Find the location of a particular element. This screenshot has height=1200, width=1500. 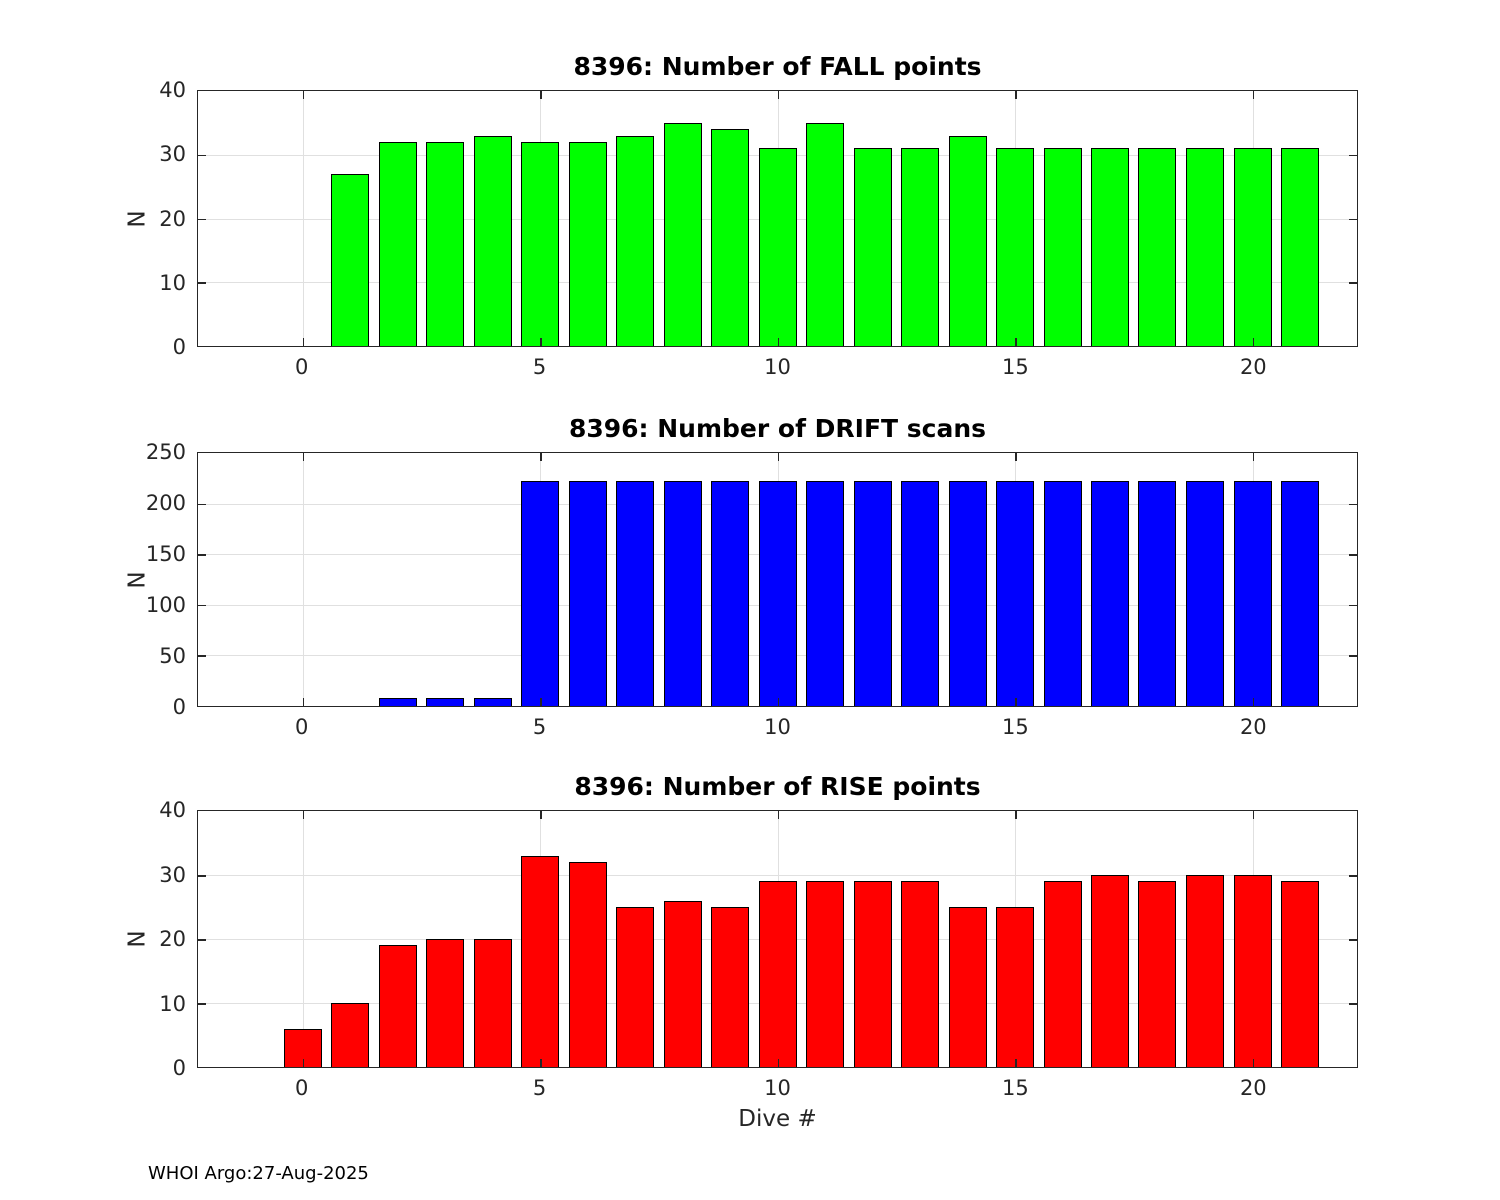

footer-credit: WHOI Argo:27-Aug-2025 is located at coordinates (258, 1173).